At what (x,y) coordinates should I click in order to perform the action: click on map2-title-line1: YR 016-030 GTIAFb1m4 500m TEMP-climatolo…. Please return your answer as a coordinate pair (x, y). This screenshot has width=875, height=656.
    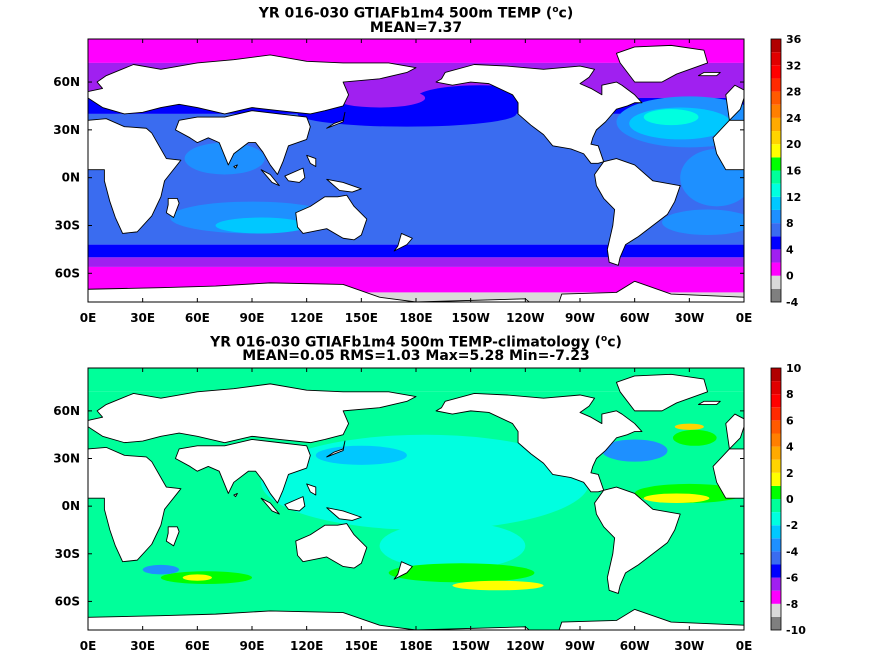
    Looking at the image, I should click on (416, 342).